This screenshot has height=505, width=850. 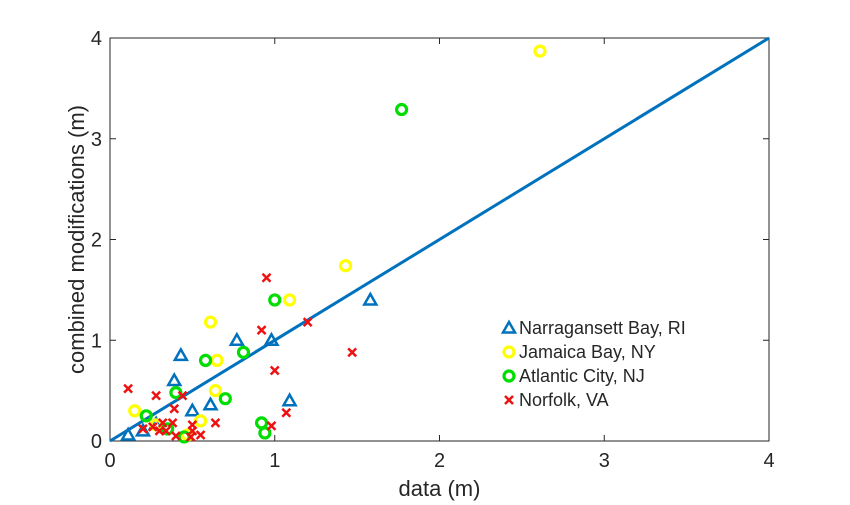 What do you see at coordinates (96, 140) in the screenshot?
I see `y-tick-label: 3` at bounding box center [96, 140].